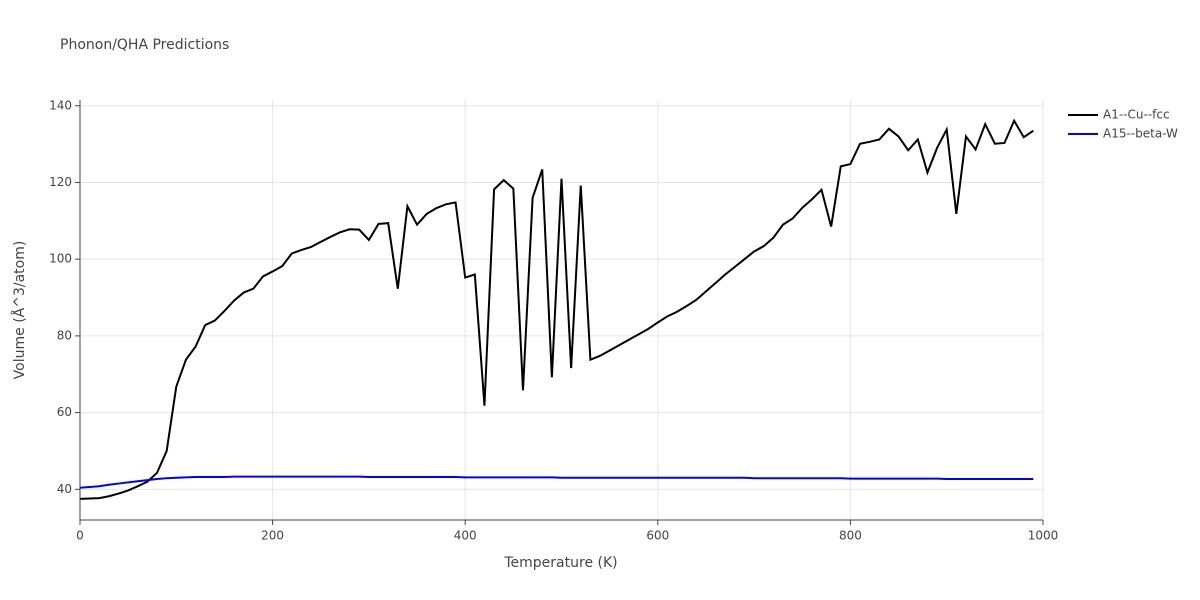 The width and height of the screenshot is (1200, 600). Describe the element at coordinates (272, 536) in the screenshot. I see `x-tick-label: 200` at that location.